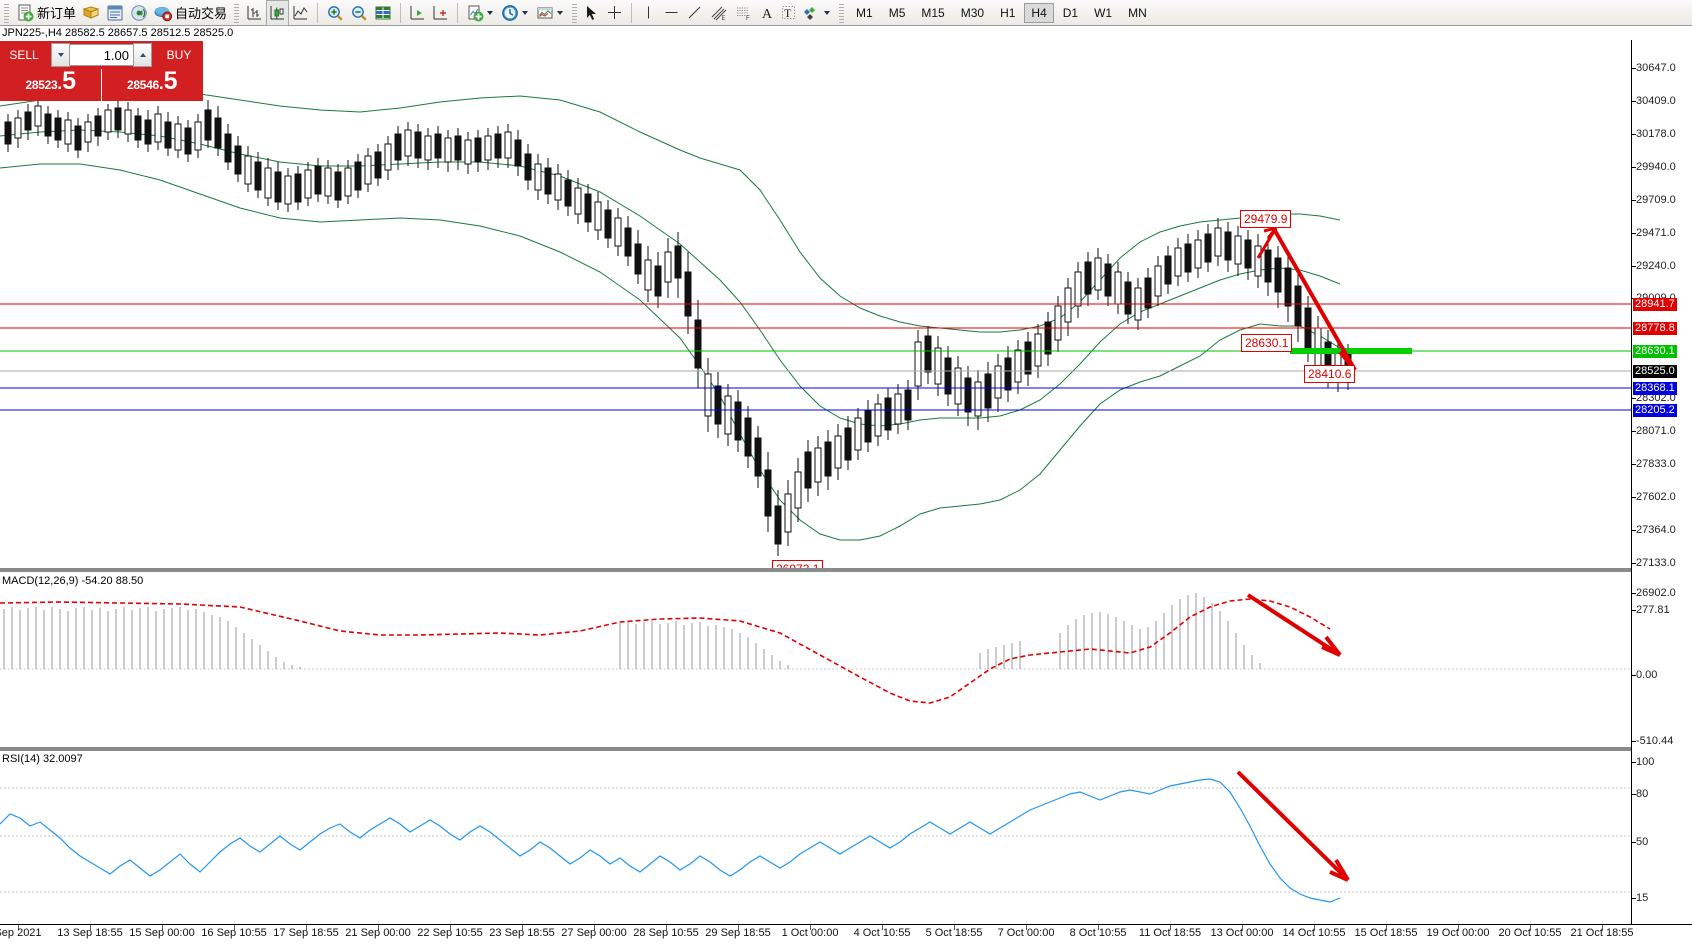 This screenshot has width=1692, height=945. I want to click on rsi-tick: 50, so click(1640, 842).